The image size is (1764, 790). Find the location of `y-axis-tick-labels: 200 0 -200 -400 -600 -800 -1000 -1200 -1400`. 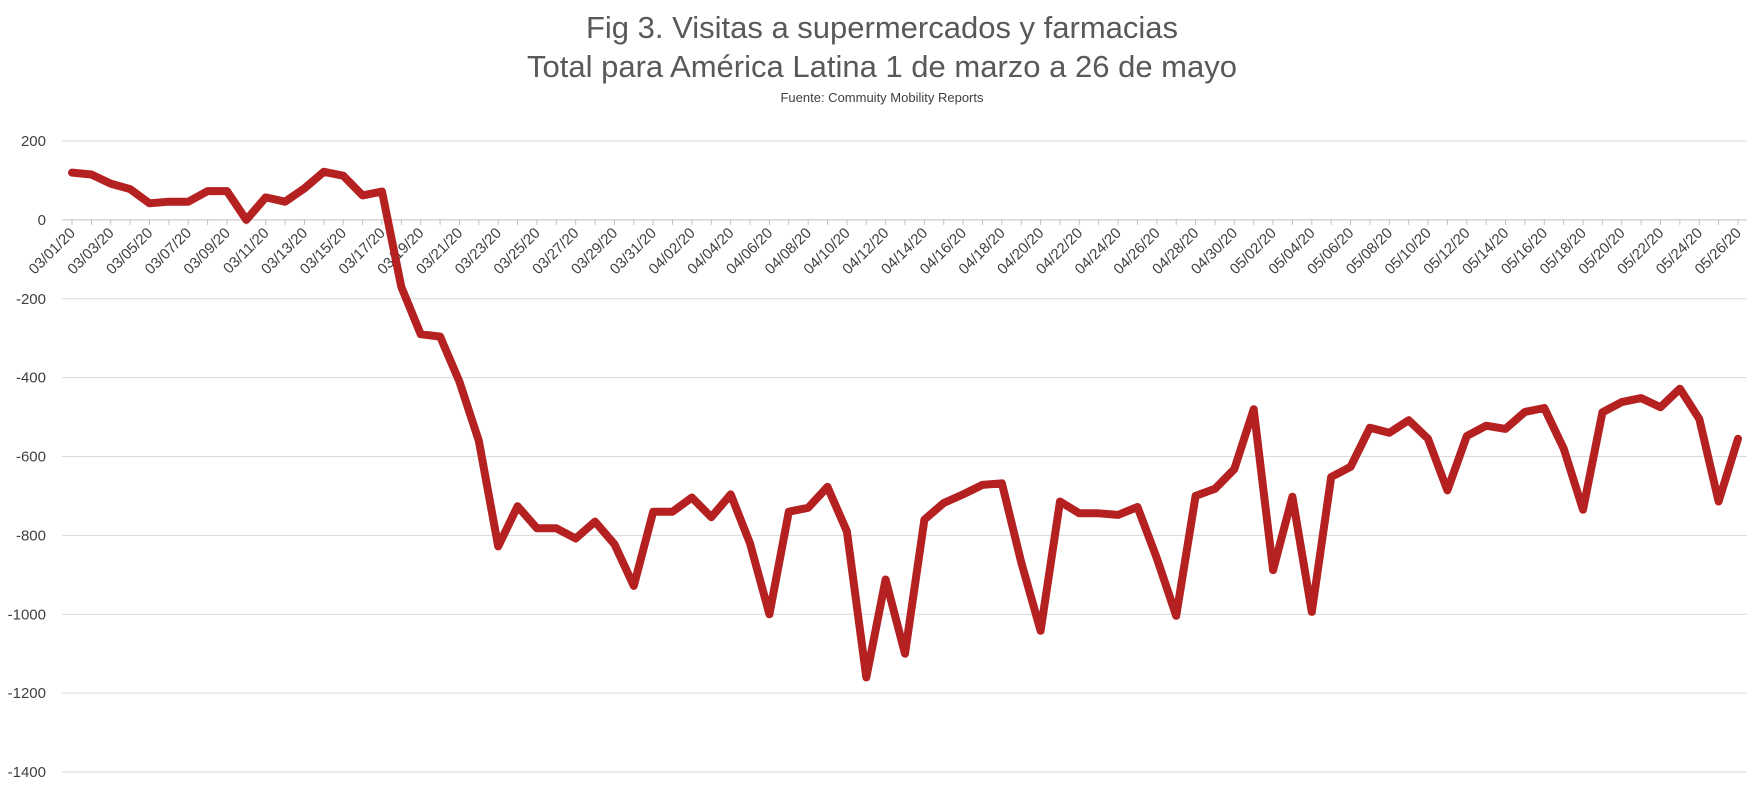

y-axis-tick-labels: 200 0 -200 -400 -600 -800 -1000 -1200 -1400 is located at coordinates (27, 457).